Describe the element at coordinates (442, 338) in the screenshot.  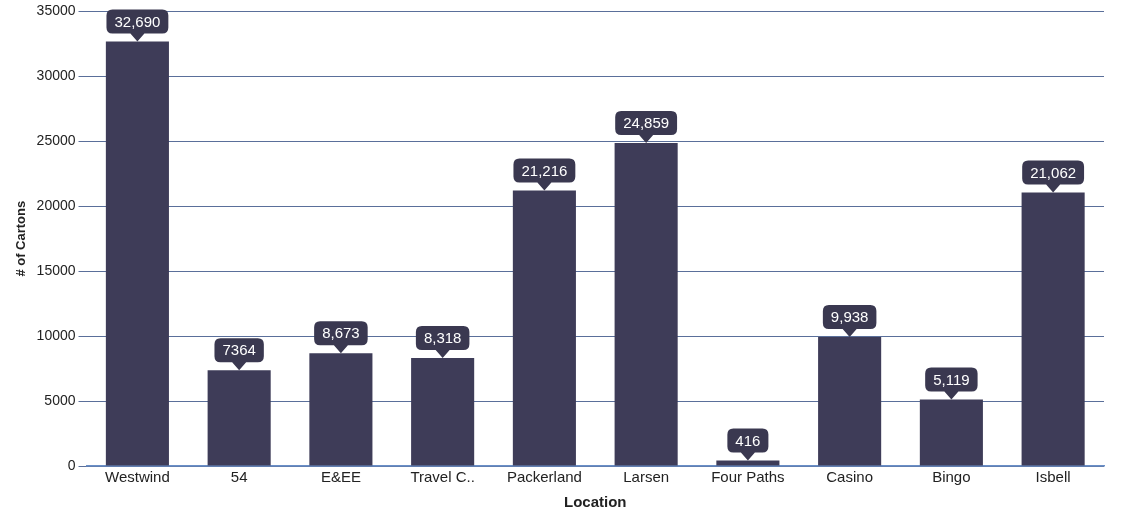
I see `data-label: 8,318` at that location.